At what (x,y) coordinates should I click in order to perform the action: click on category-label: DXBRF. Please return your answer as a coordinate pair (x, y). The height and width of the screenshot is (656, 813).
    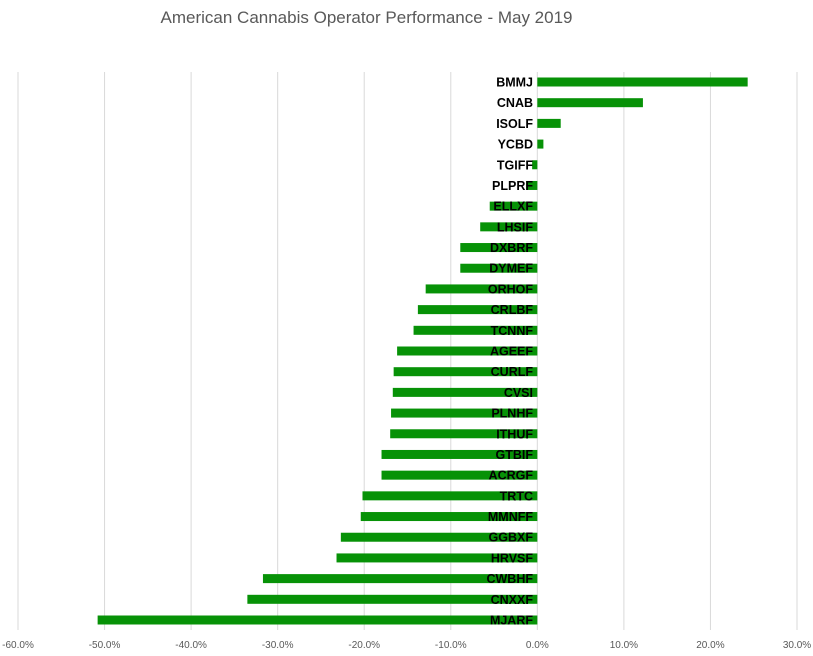
    Looking at the image, I should click on (511, 248).